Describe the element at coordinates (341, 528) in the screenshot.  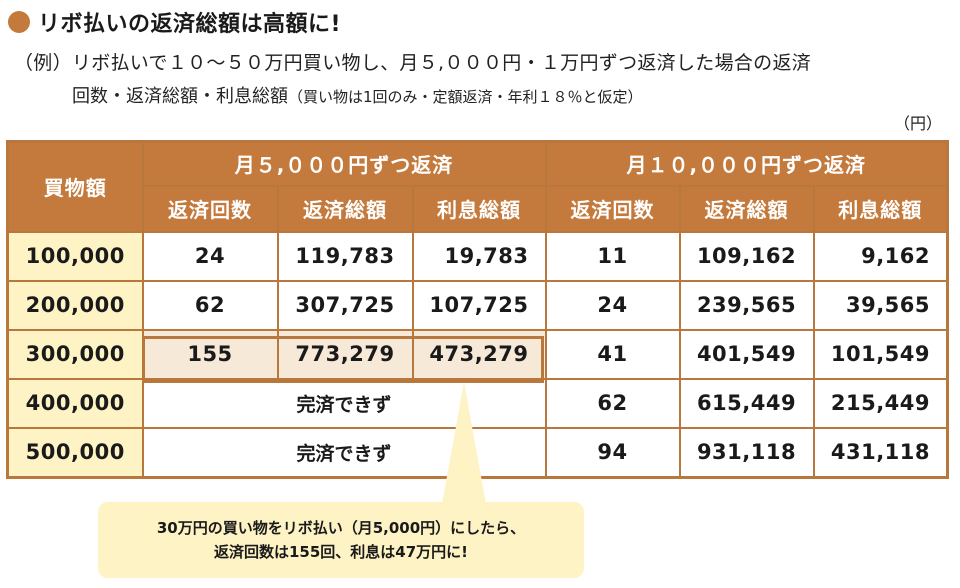
I see `callout-line-1: 30万円の買い物をリボ払い（月5,000円）にしたら、` at that location.